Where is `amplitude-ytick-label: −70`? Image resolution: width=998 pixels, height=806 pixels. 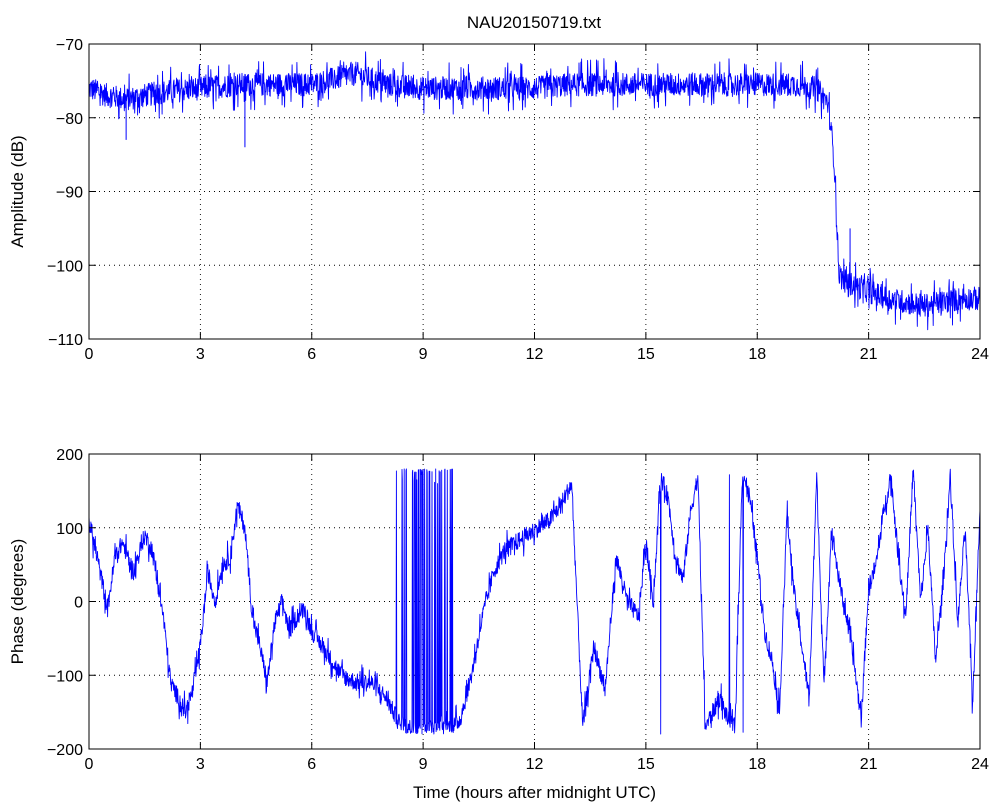
amplitude-ytick-label: −70 is located at coordinates (69, 45).